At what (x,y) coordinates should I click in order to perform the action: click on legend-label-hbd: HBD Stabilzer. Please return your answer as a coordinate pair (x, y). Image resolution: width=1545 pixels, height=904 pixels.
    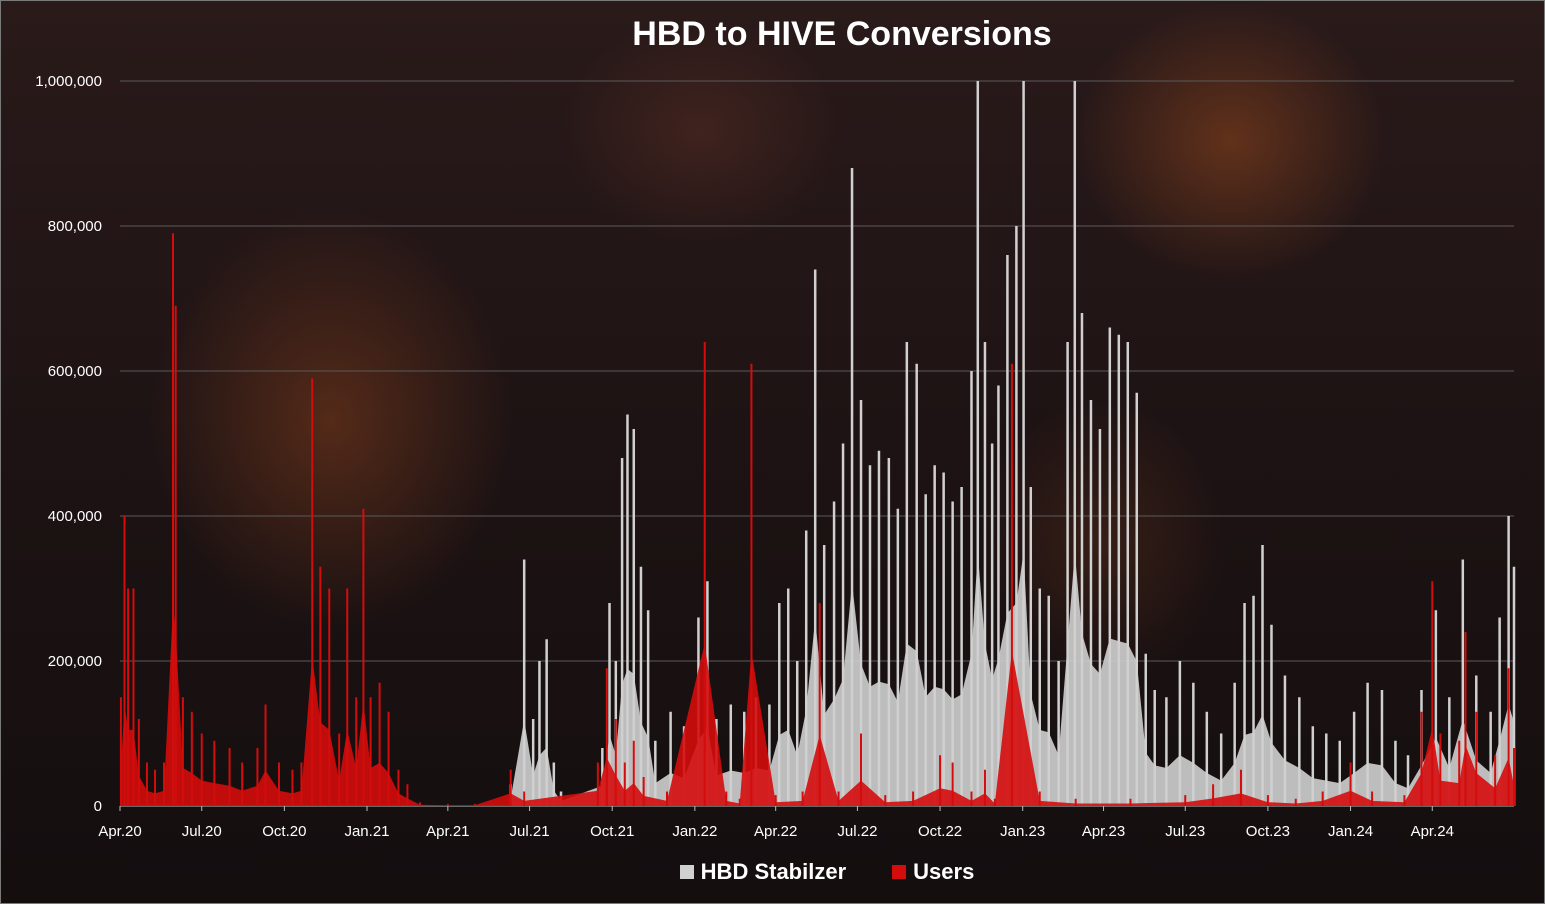
    Looking at the image, I should click on (773, 871).